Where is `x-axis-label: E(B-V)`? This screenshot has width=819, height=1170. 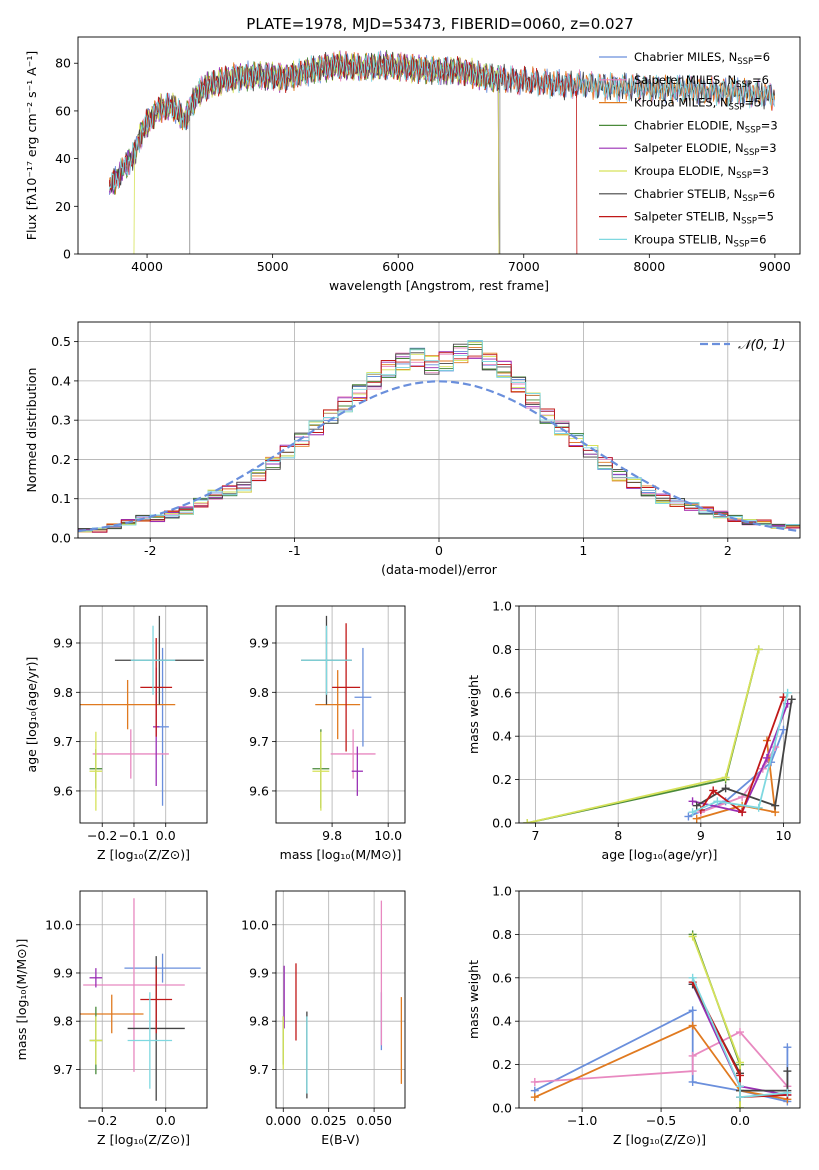 x-axis-label: E(B-V) is located at coordinates (340, 1139).